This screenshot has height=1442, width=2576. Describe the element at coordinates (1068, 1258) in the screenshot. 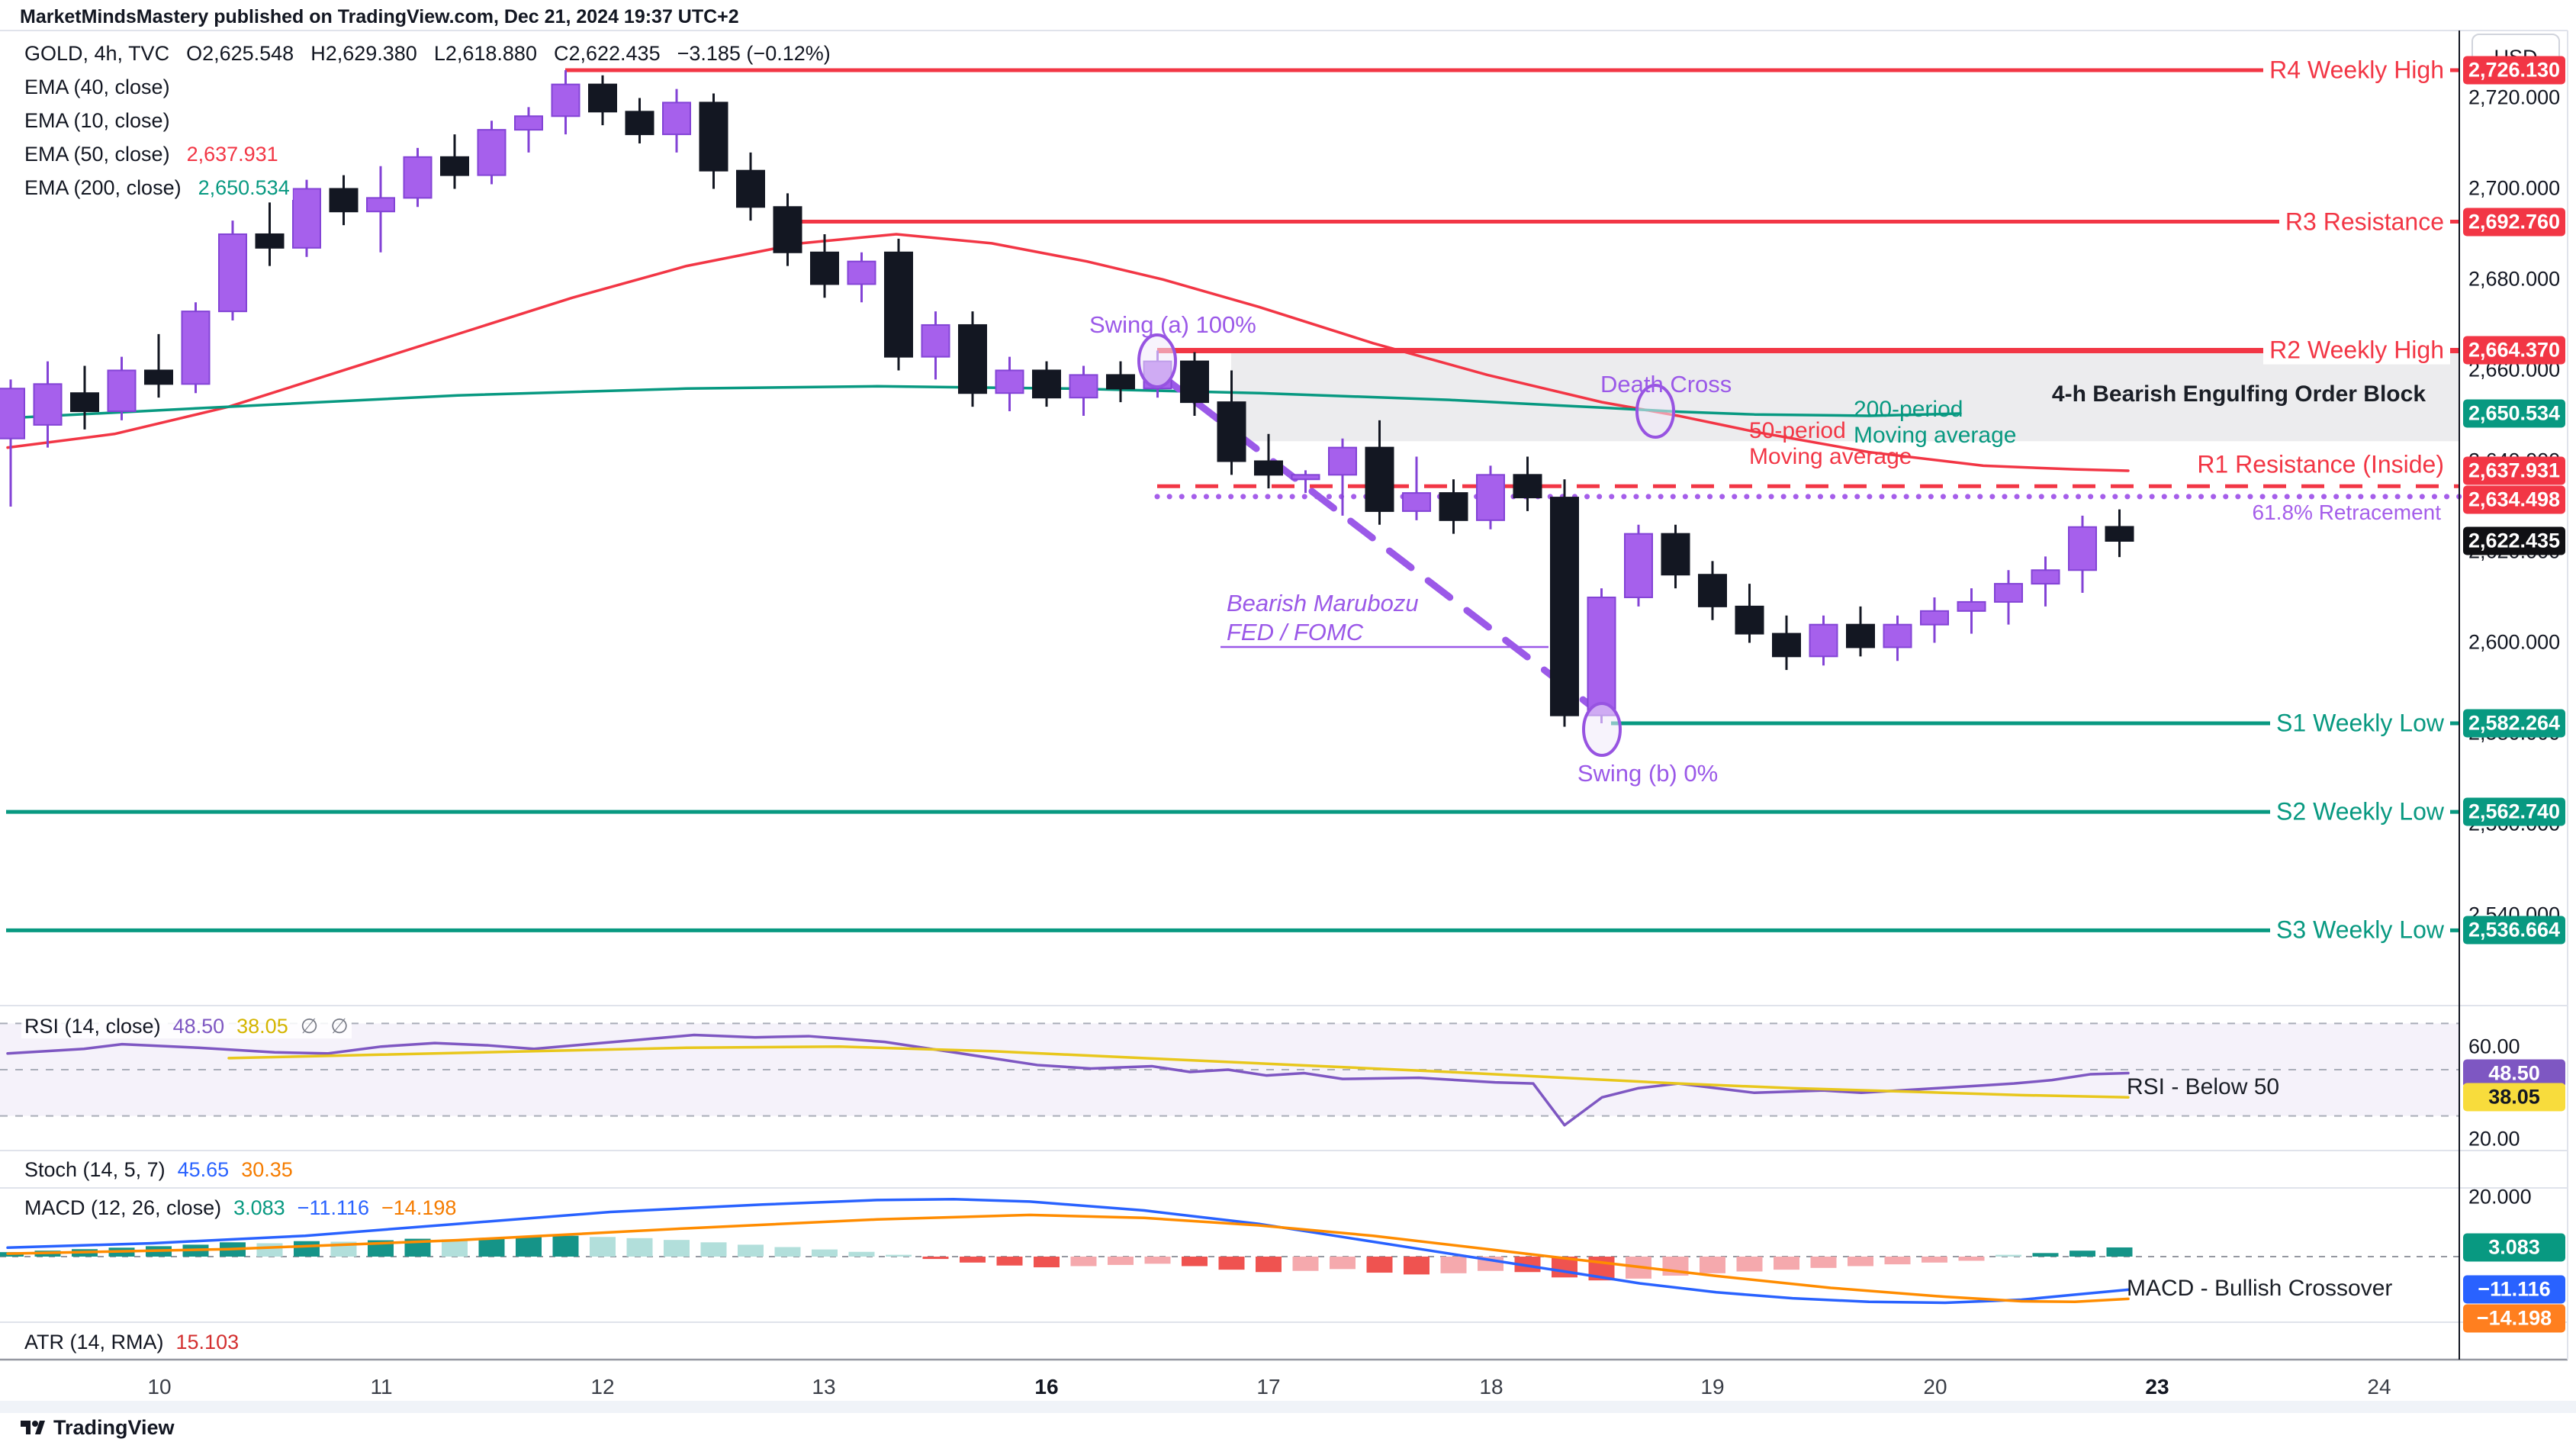

I see `macd-signal-line` at that location.